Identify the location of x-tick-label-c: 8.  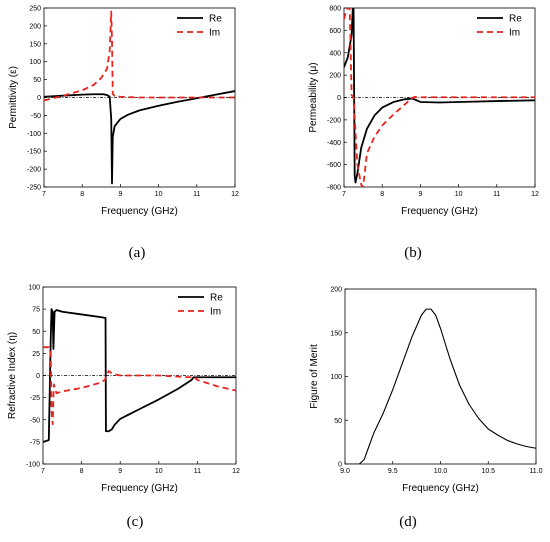
(82, 471).